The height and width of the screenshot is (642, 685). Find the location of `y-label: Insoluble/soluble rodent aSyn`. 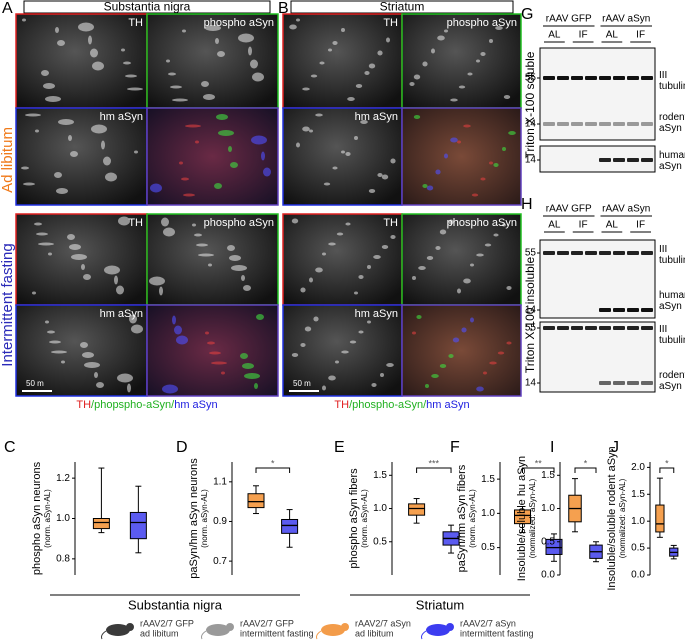

y-label: Insoluble/soluble rodent aSyn is located at coordinates (612, 518).